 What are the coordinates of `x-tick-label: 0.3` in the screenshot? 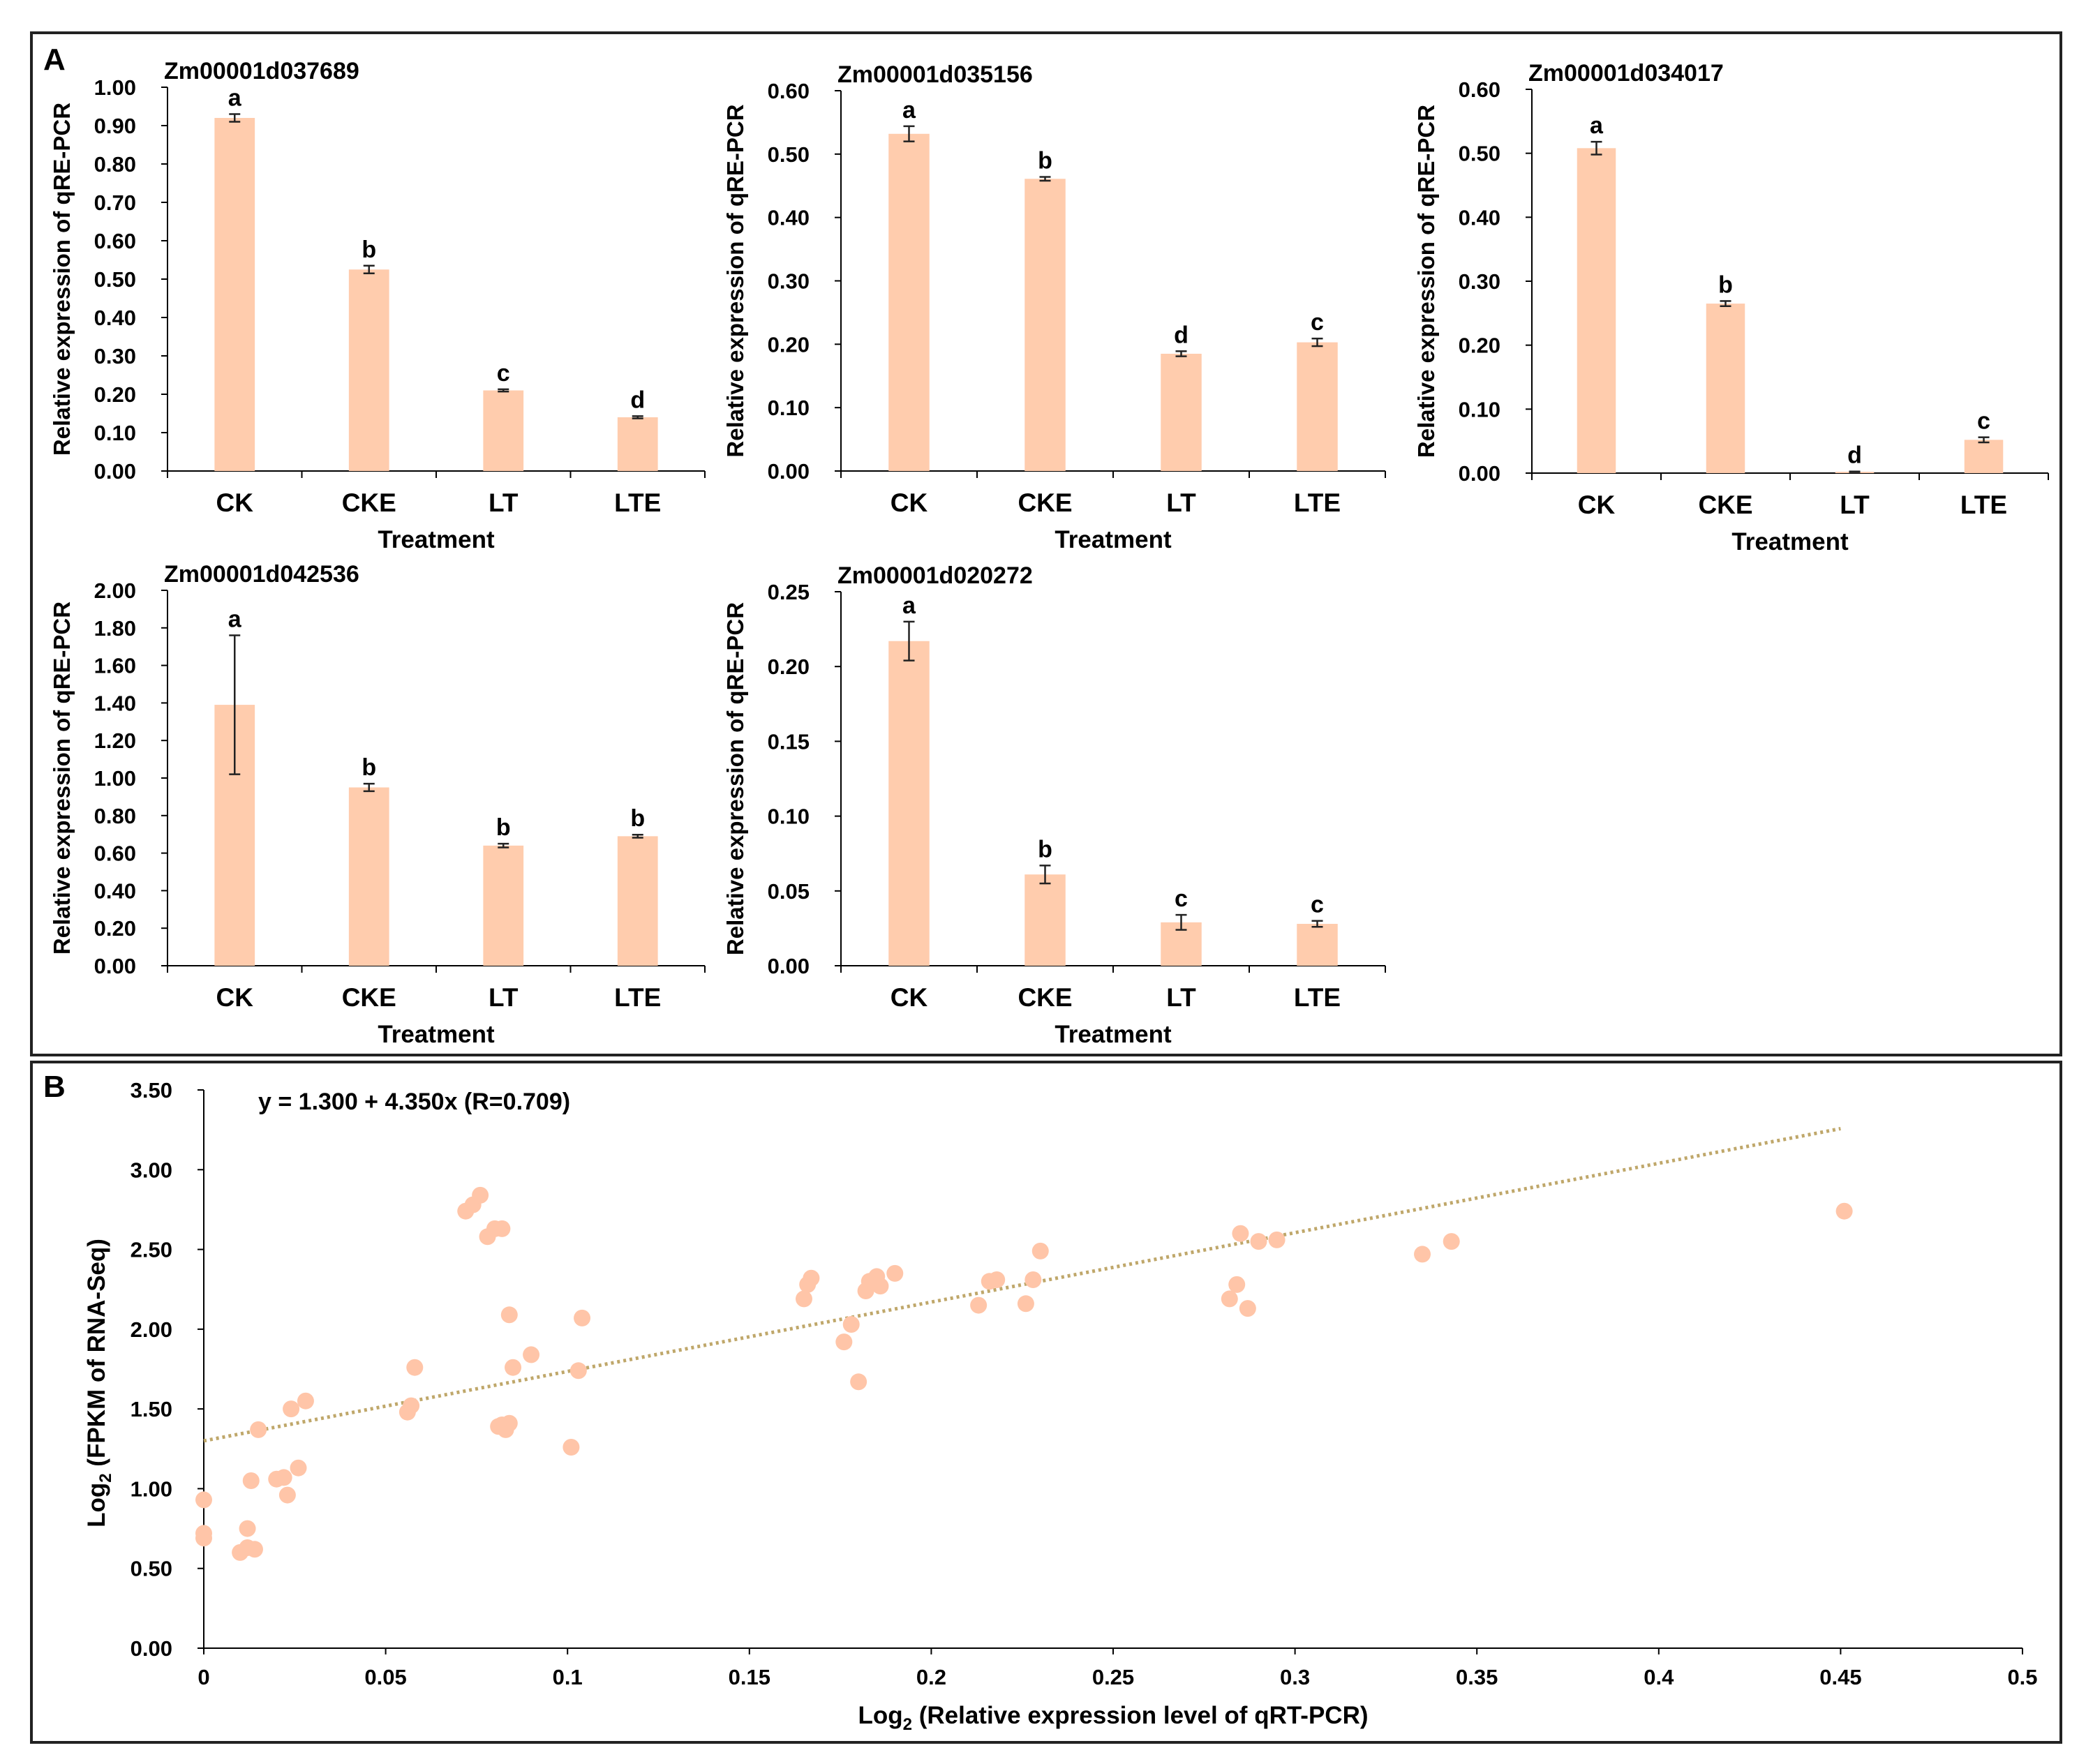 It's located at (1295, 1677).